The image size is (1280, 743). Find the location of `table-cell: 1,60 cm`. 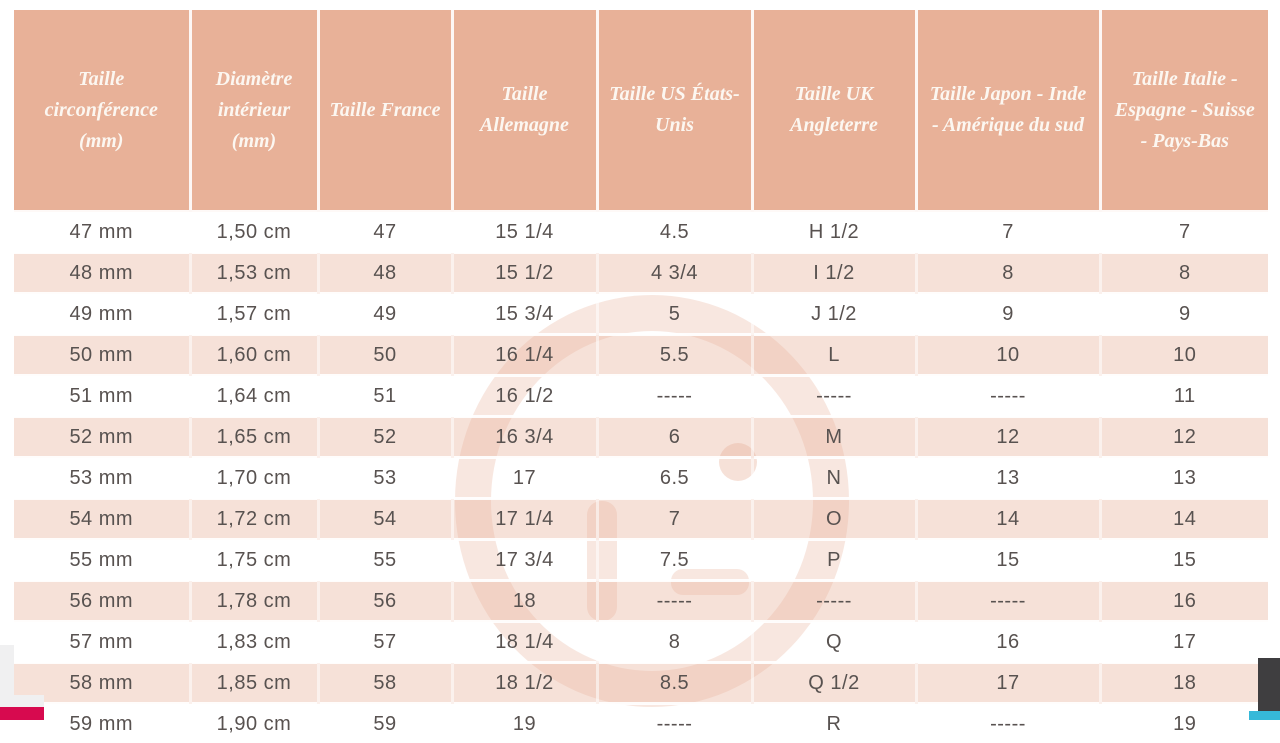

table-cell: 1,60 cm is located at coordinates (254, 355).